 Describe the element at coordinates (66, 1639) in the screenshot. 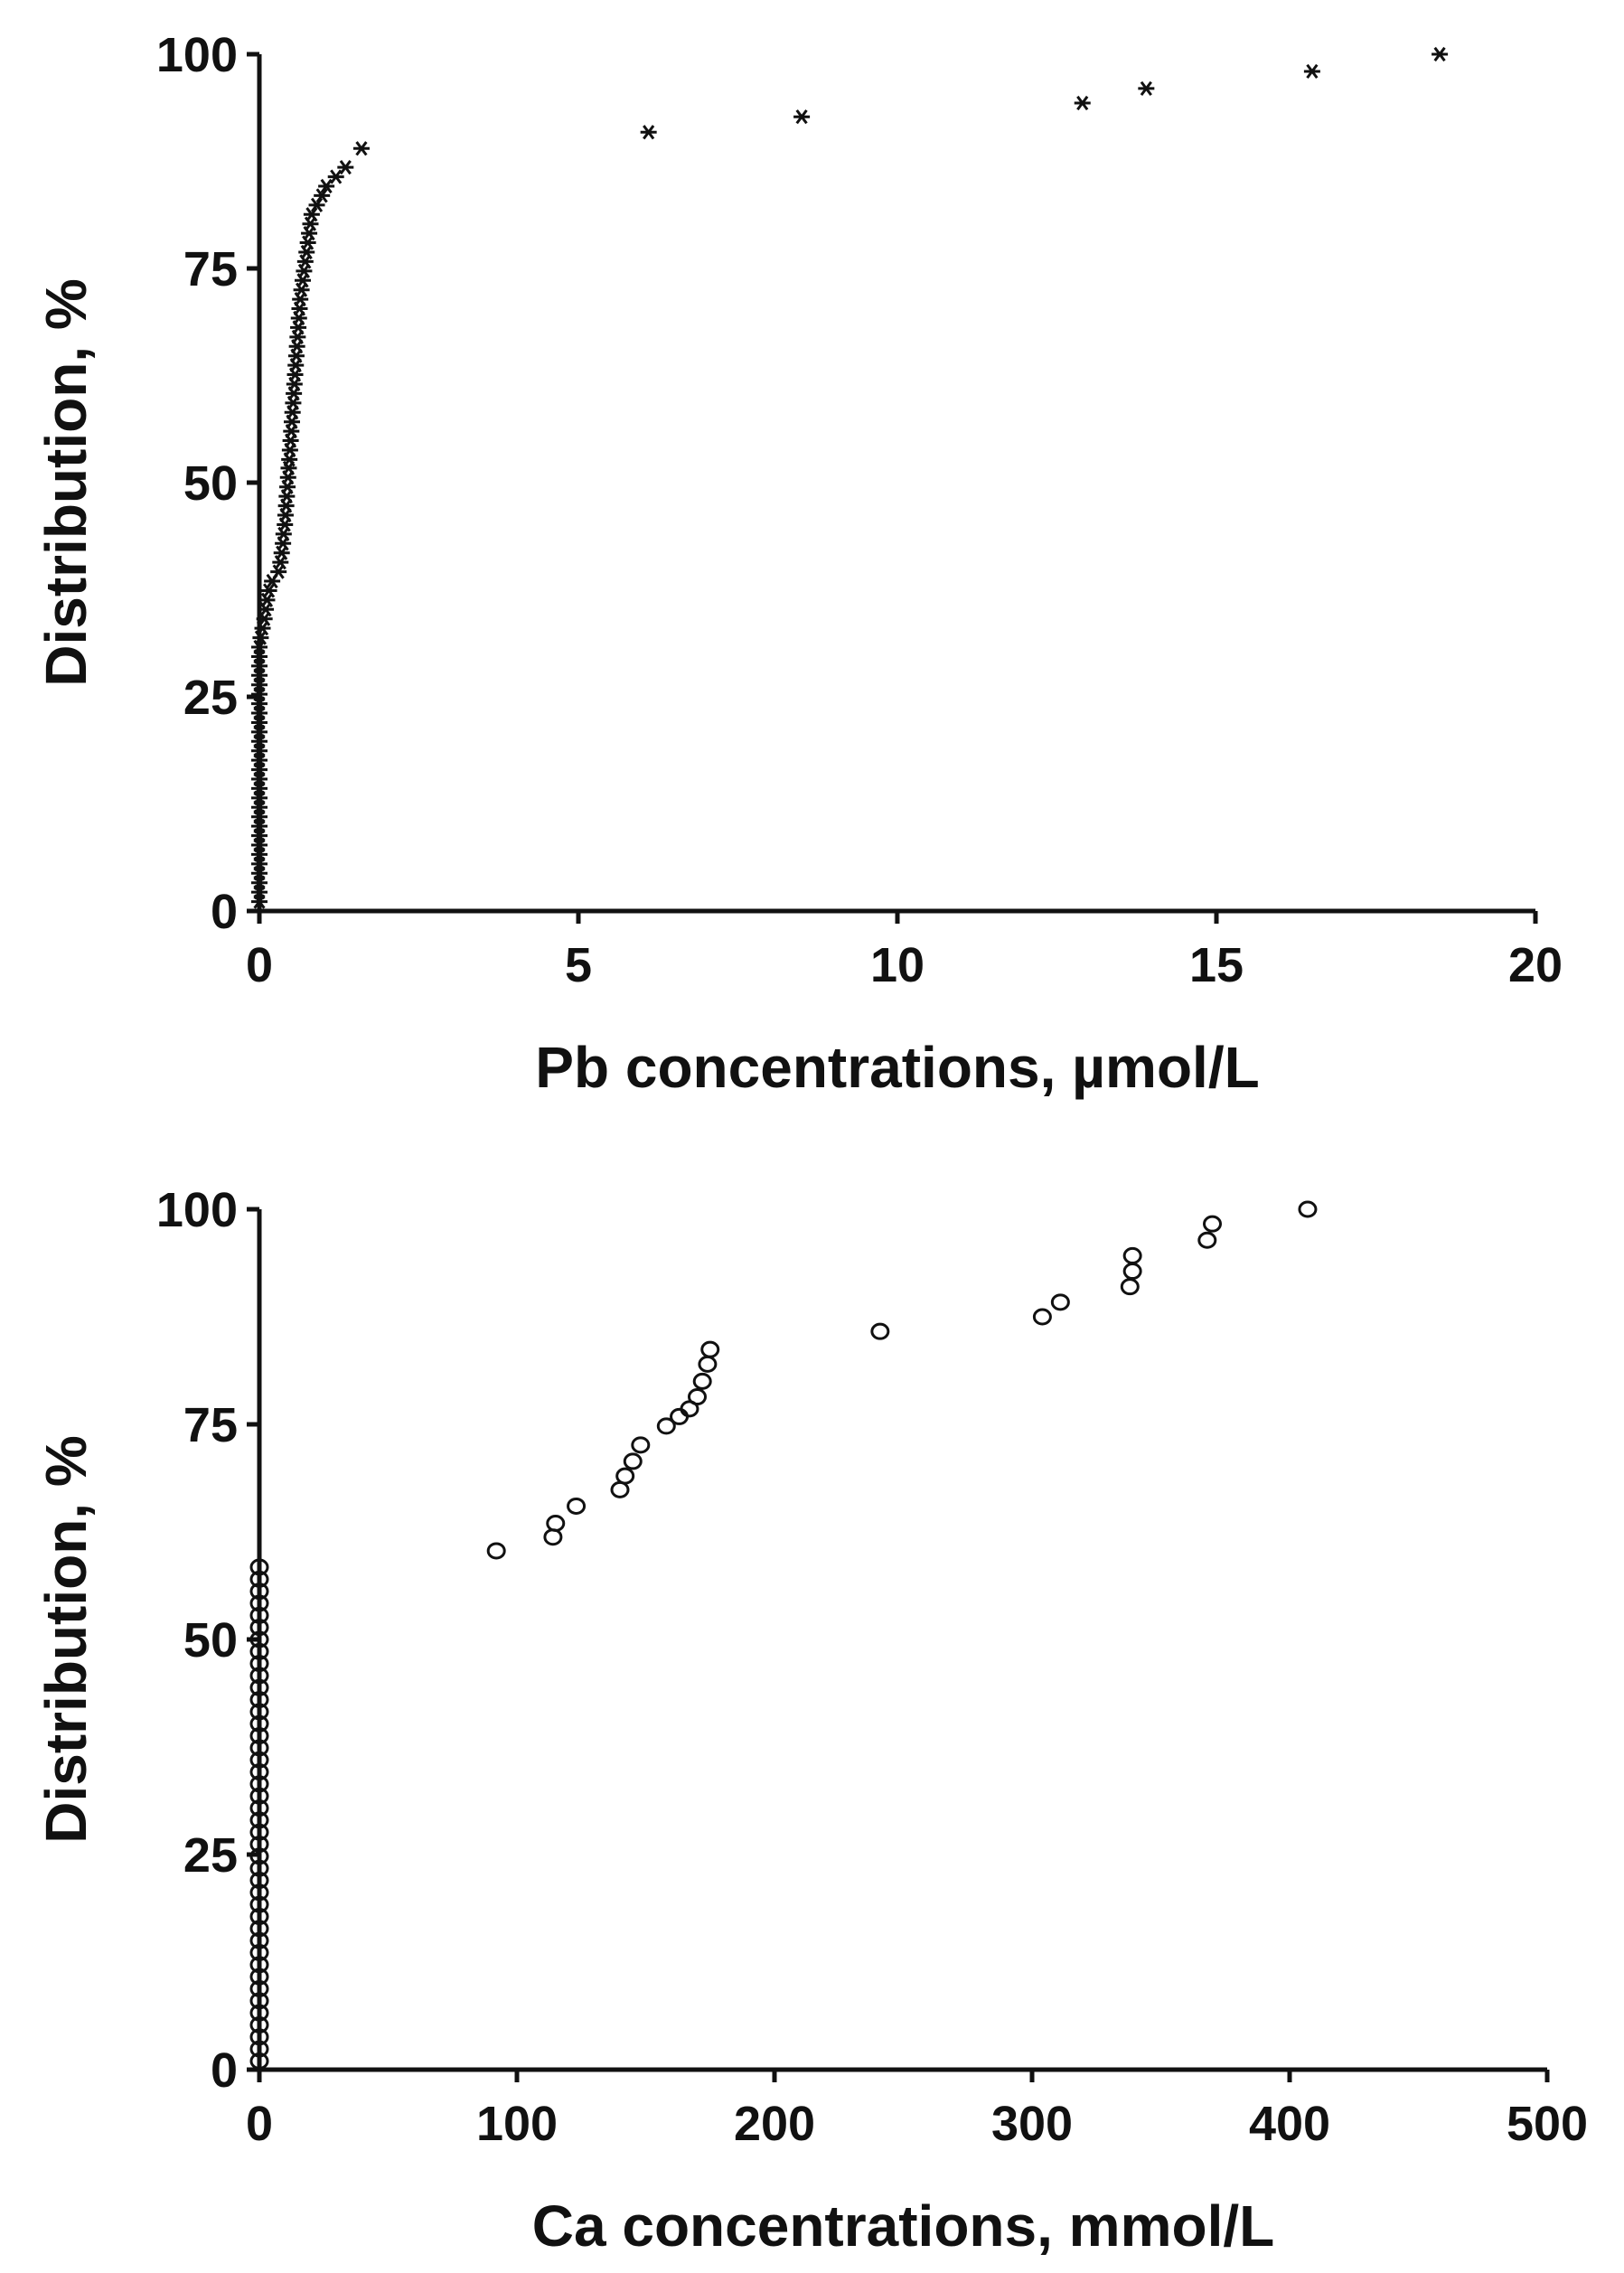

I see `ca-y-axis-title: Distribution, %` at that location.